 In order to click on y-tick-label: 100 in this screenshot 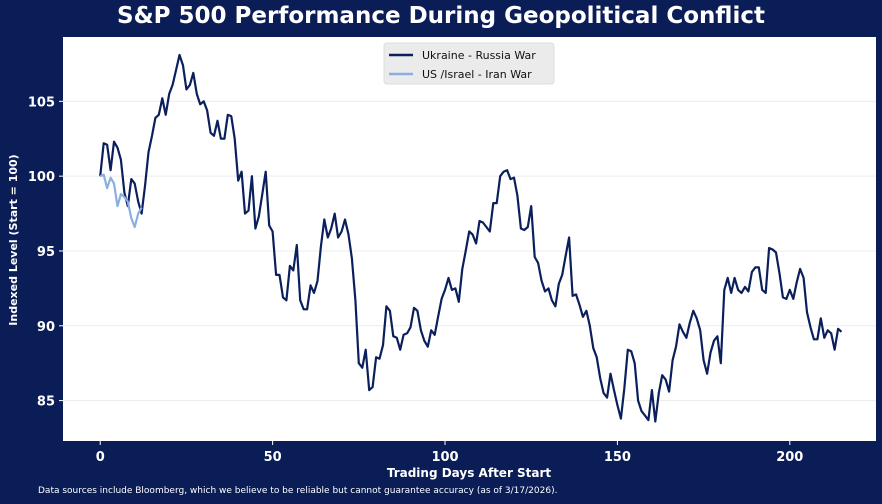, I will do `click(41, 177)`.